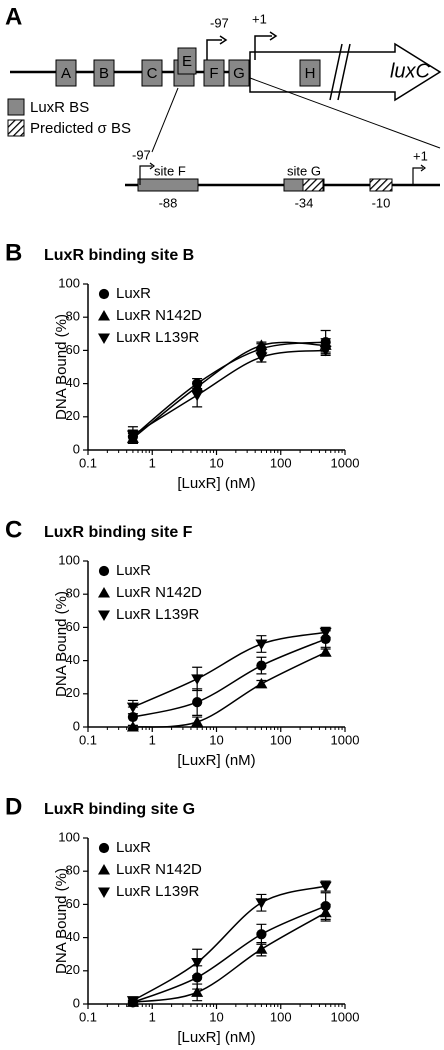  What do you see at coordinates (219, 22) in the screenshot?
I see `tss-label: -97` at bounding box center [219, 22].